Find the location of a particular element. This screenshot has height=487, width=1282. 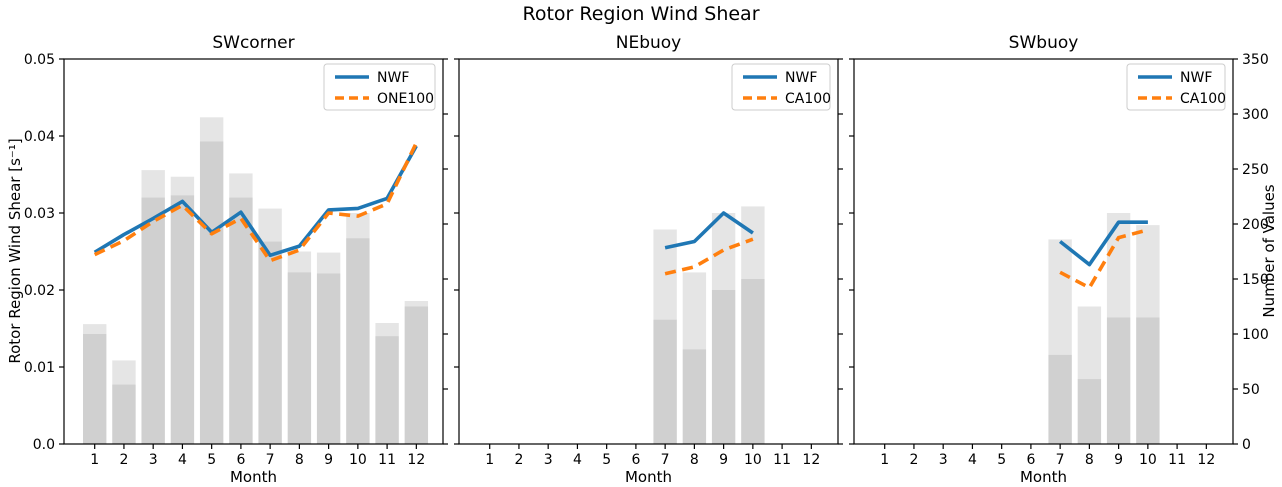

xtick-label: 1 is located at coordinates (489, 460).